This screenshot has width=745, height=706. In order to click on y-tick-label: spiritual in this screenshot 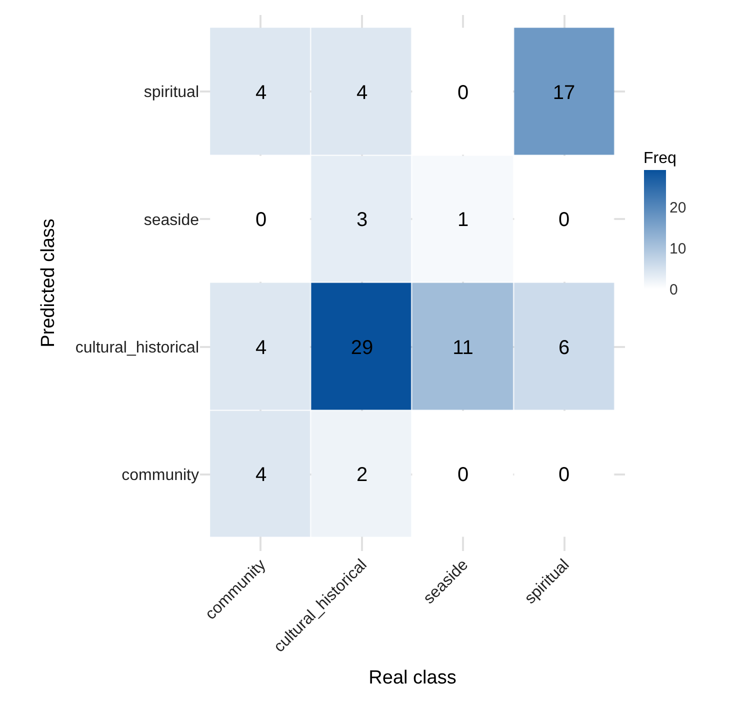, I will do `click(171, 93)`.